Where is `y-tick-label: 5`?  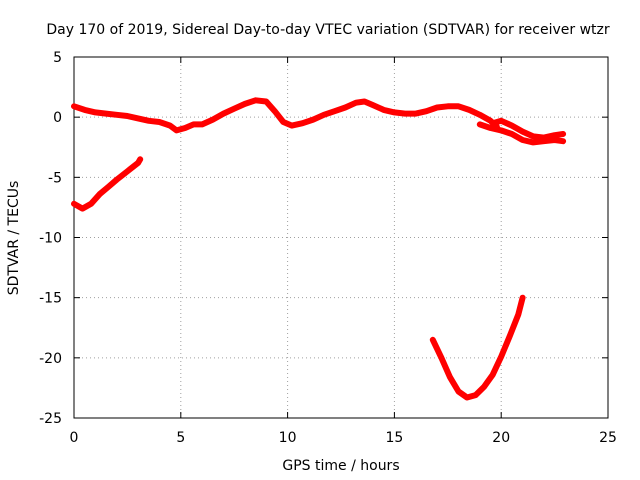 y-tick-label: 5 is located at coordinates (57, 58).